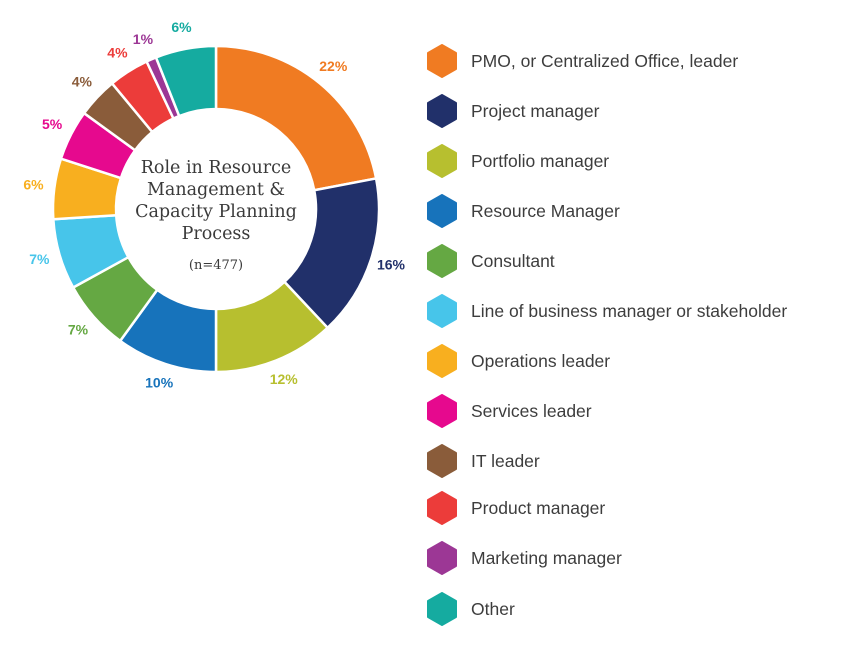  What do you see at coordinates (513, 260) in the screenshot?
I see `legend-label: Consultant` at bounding box center [513, 260].